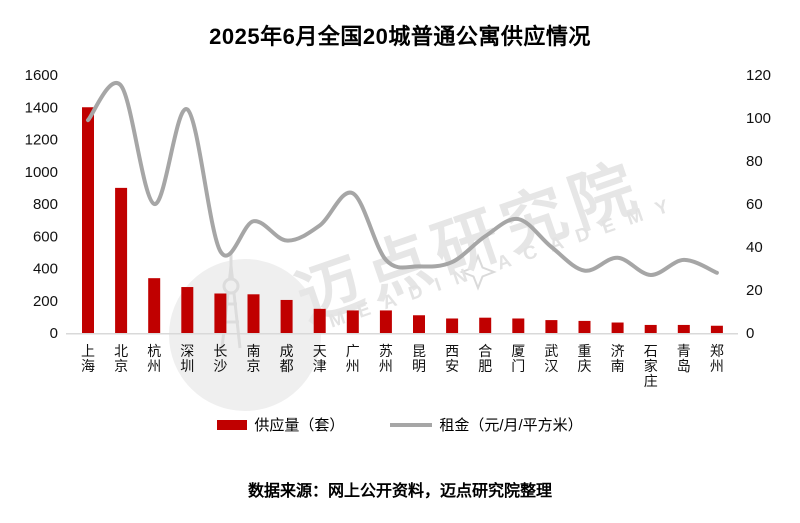 The width and height of the screenshot is (800, 523). Describe the element at coordinates (88, 358) in the screenshot. I see `x-axis-label: 上海` at that location.